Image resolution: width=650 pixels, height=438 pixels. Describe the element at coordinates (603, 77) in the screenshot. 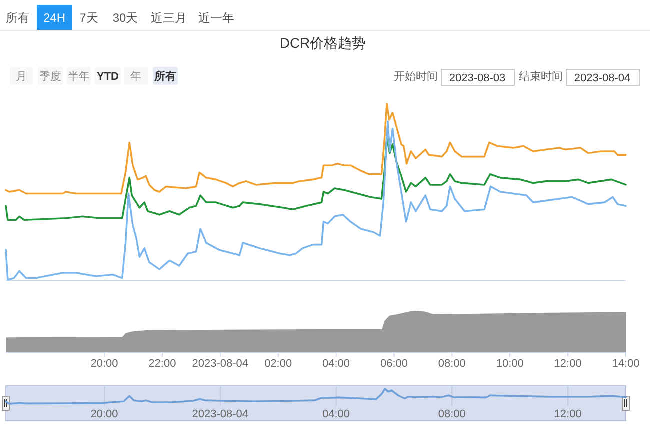

I see `date-input: 2023-08-04` at that location.